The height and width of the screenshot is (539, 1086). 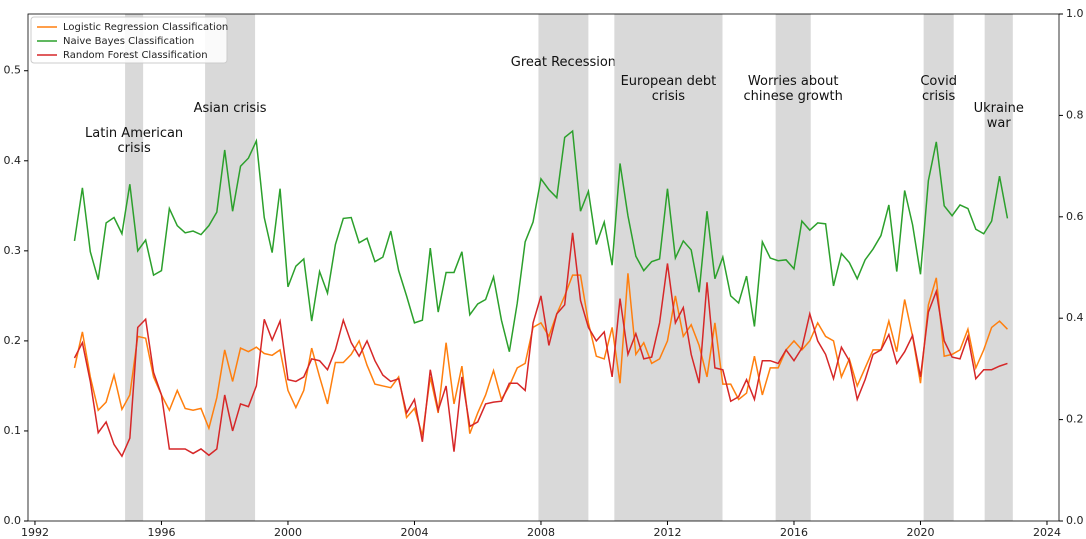 I want to click on y2-tick-label: 0.6, so click(x=1075, y=216).